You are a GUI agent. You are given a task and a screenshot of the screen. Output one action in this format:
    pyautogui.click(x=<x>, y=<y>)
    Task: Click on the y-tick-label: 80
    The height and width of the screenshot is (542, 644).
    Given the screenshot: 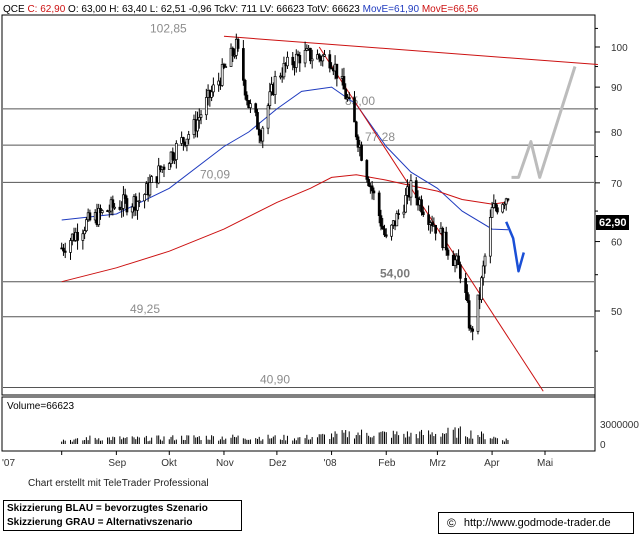 What is the action you would take?
    pyautogui.click(x=617, y=133)
    